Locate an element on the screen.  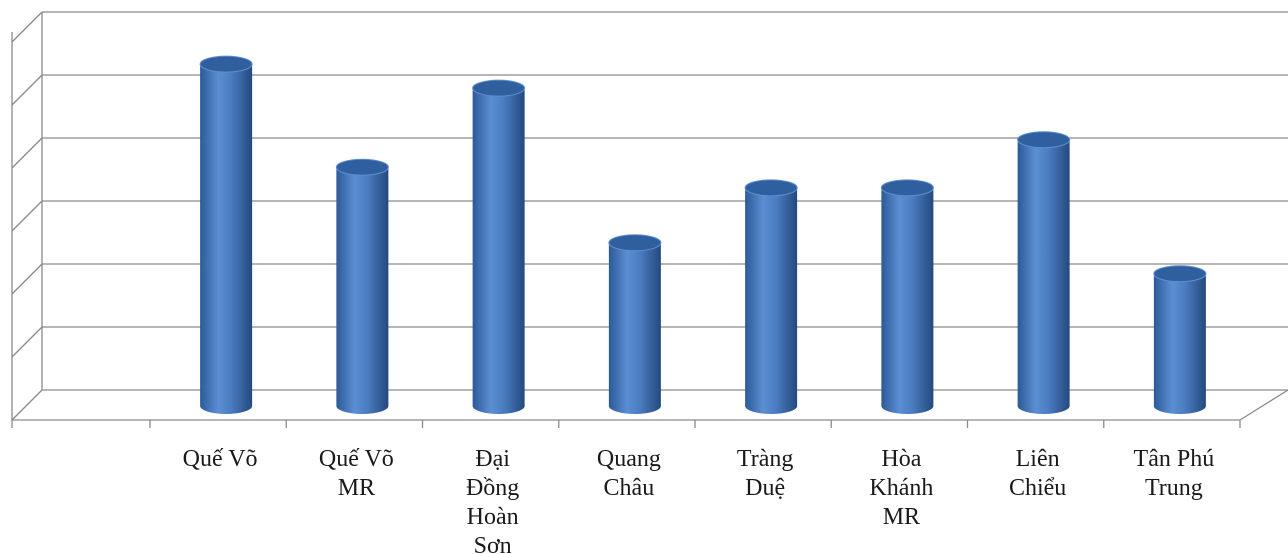
category-label-line: Duệ is located at coordinates (765, 488).